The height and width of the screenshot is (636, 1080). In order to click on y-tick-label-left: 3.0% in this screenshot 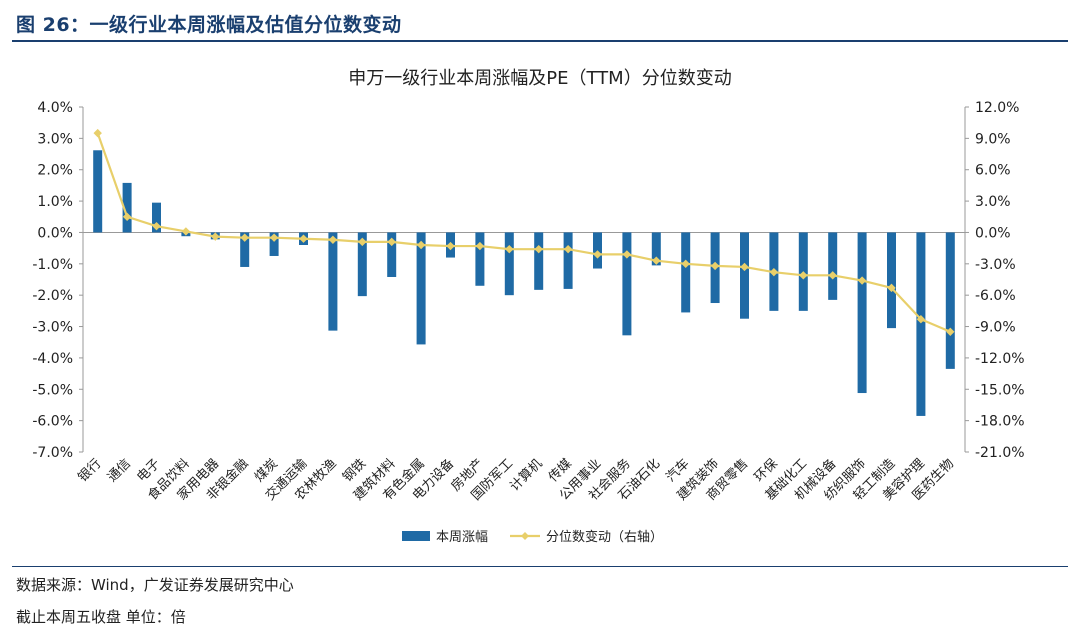, I will do `click(55, 139)`.